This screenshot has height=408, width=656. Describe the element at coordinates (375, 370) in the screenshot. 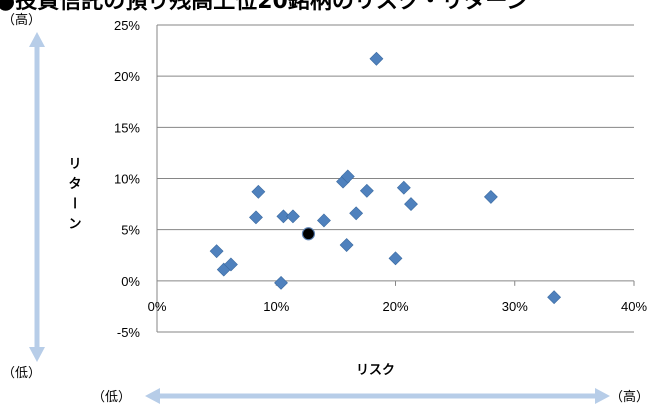

I see `x-axis-title: リスク` at that location.